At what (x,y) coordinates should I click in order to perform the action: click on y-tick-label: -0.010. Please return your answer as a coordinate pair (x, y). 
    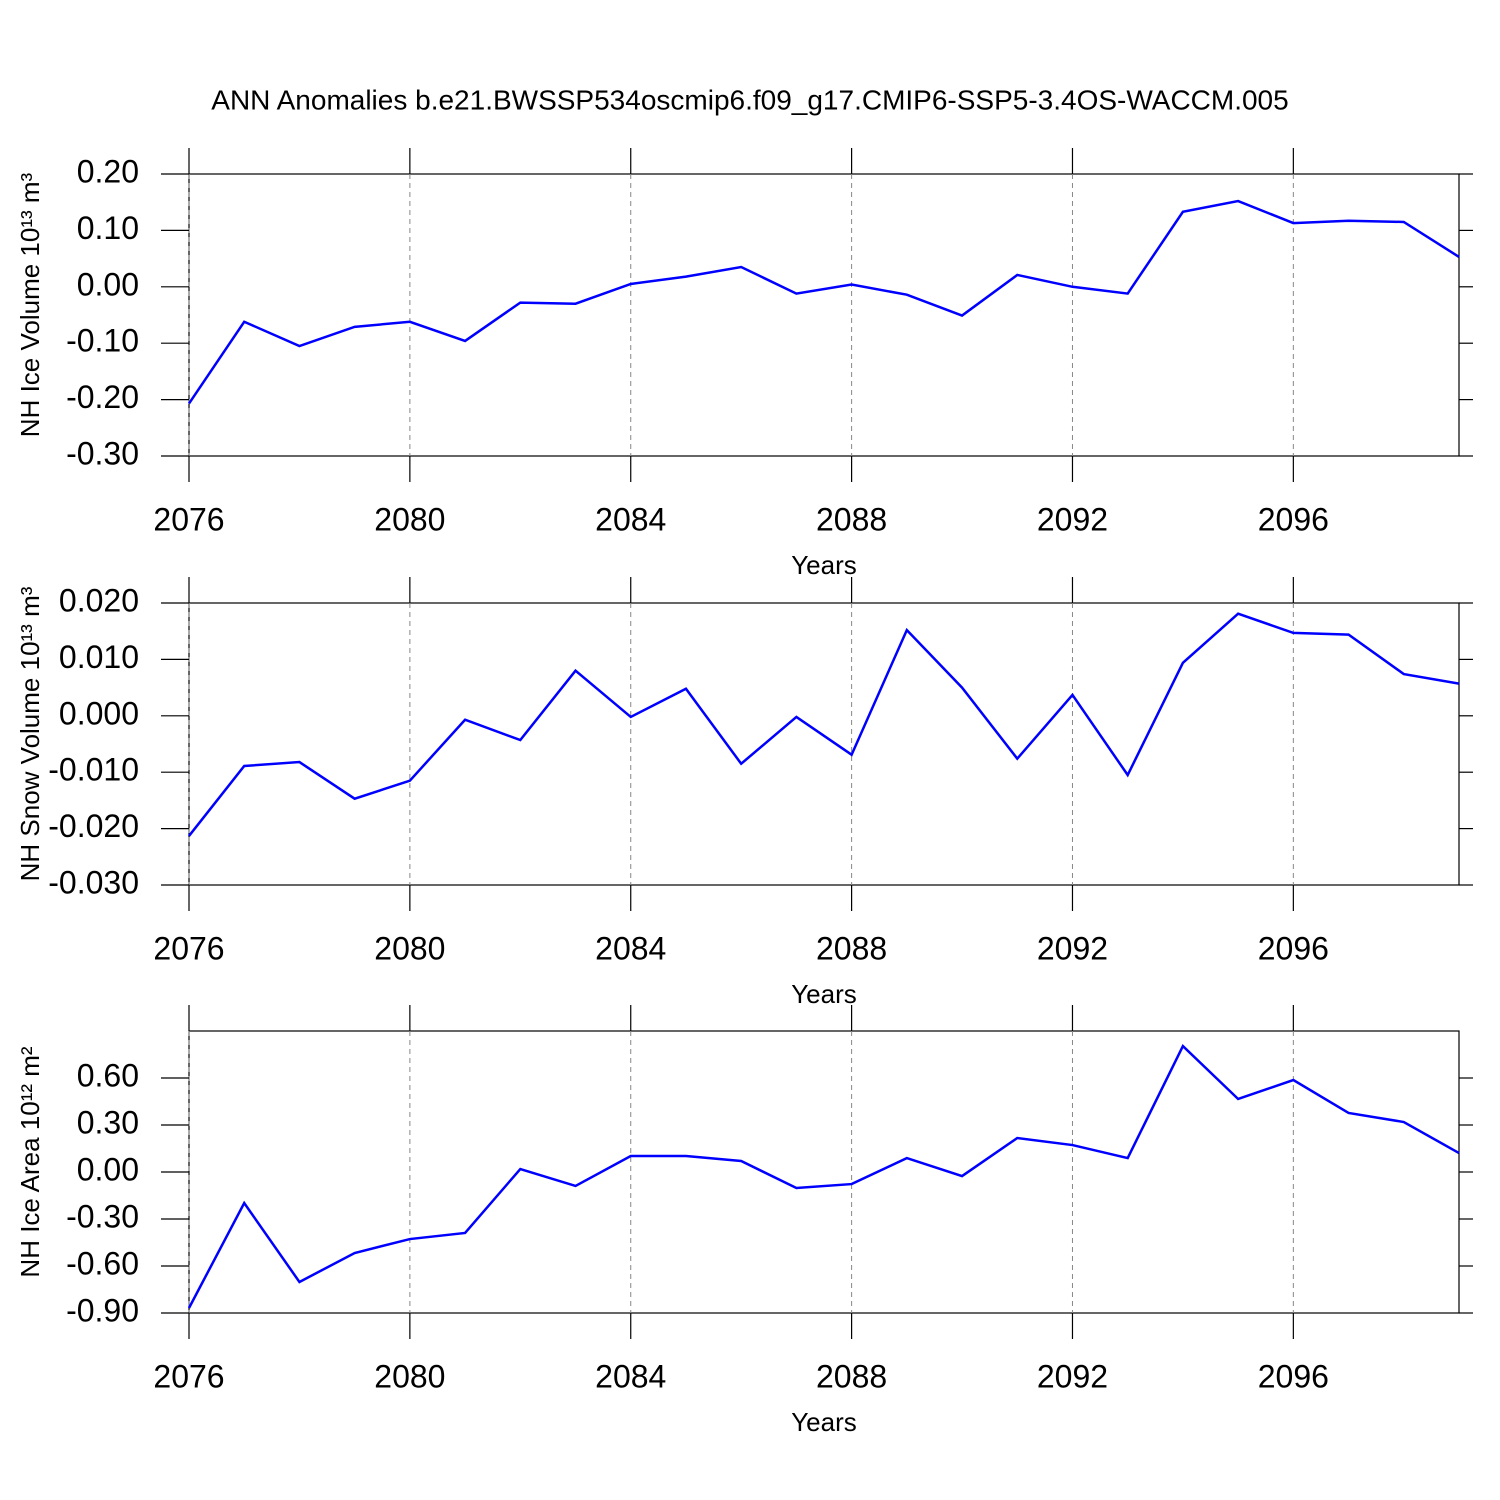
    Looking at the image, I should click on (93, 770).